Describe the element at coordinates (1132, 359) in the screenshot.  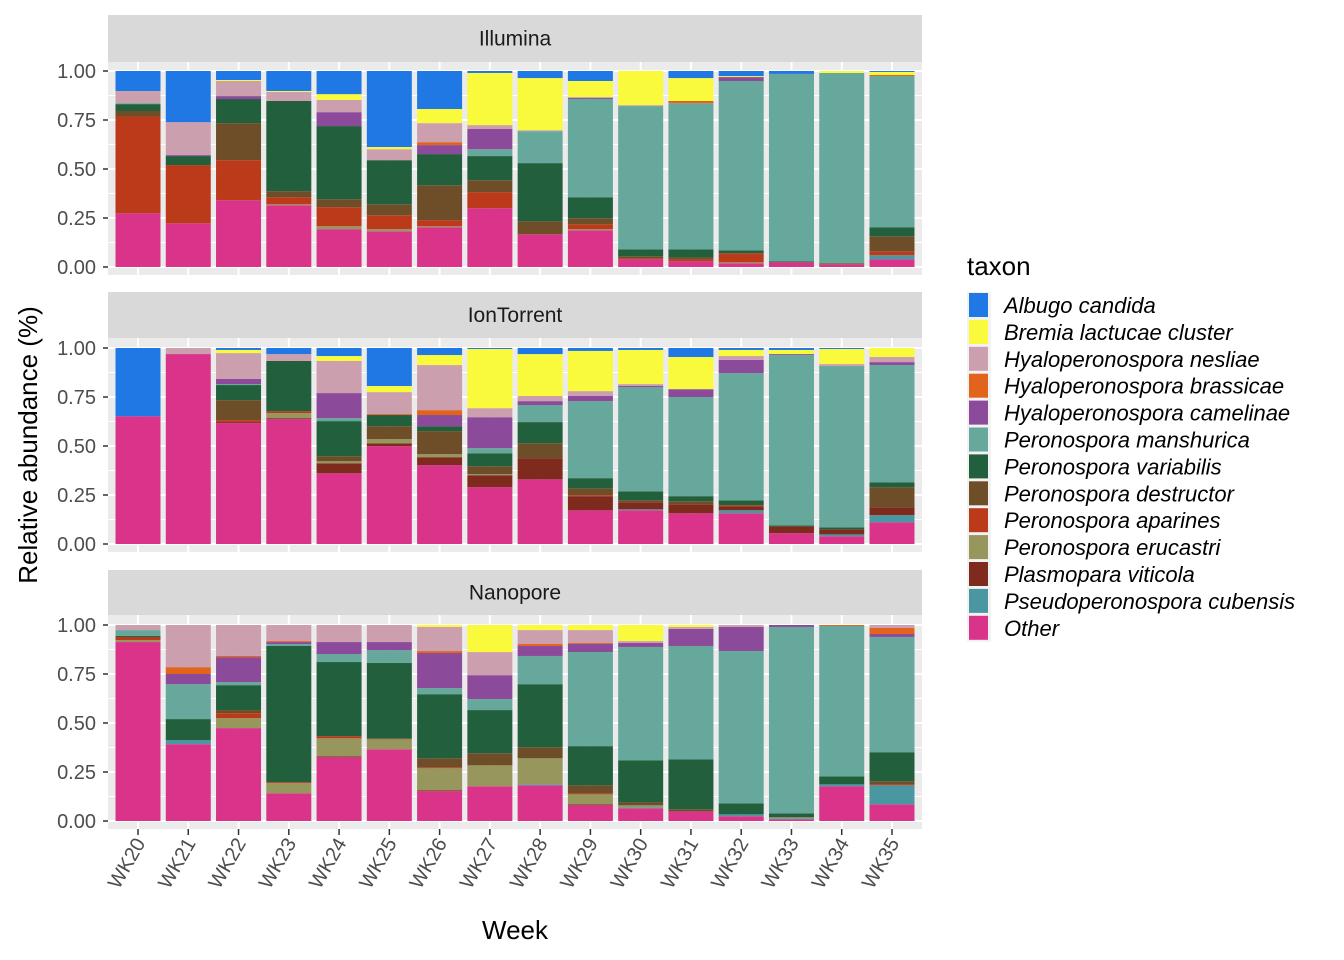
I see `legend-label: Hyaloperonospora nesliae` at that location.